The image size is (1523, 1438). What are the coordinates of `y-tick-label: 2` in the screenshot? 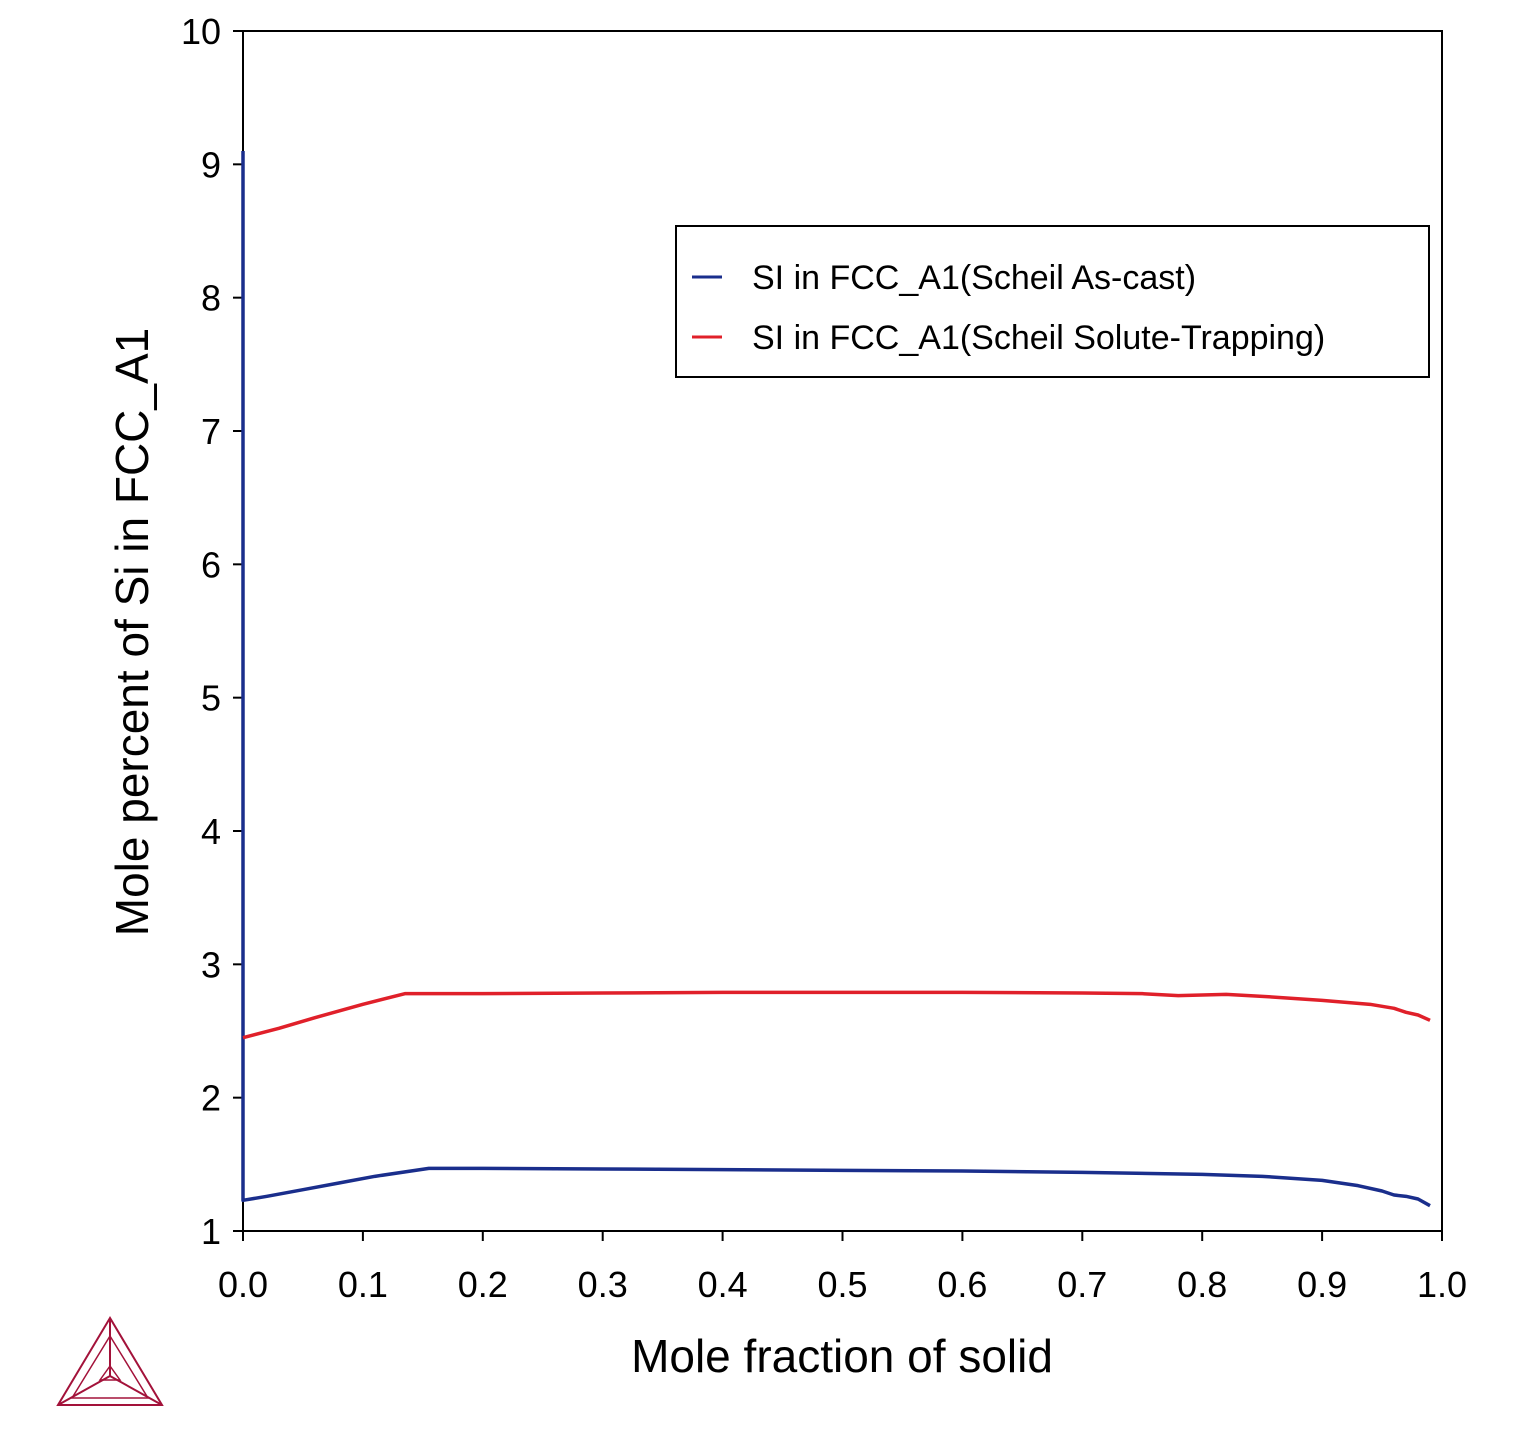 It's located at (211, 1098).